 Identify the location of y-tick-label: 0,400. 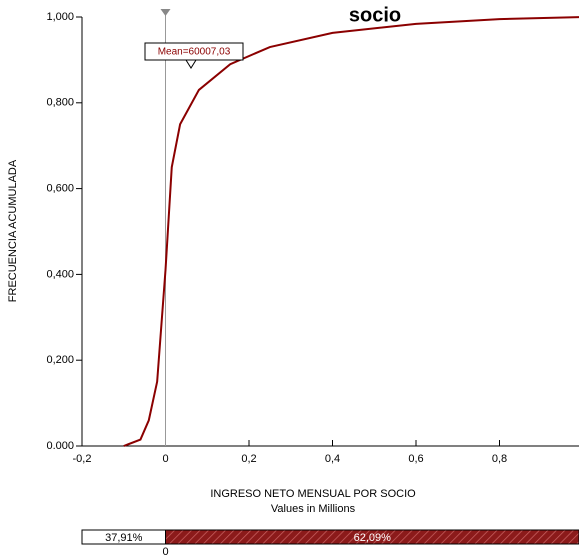
(60, 274).